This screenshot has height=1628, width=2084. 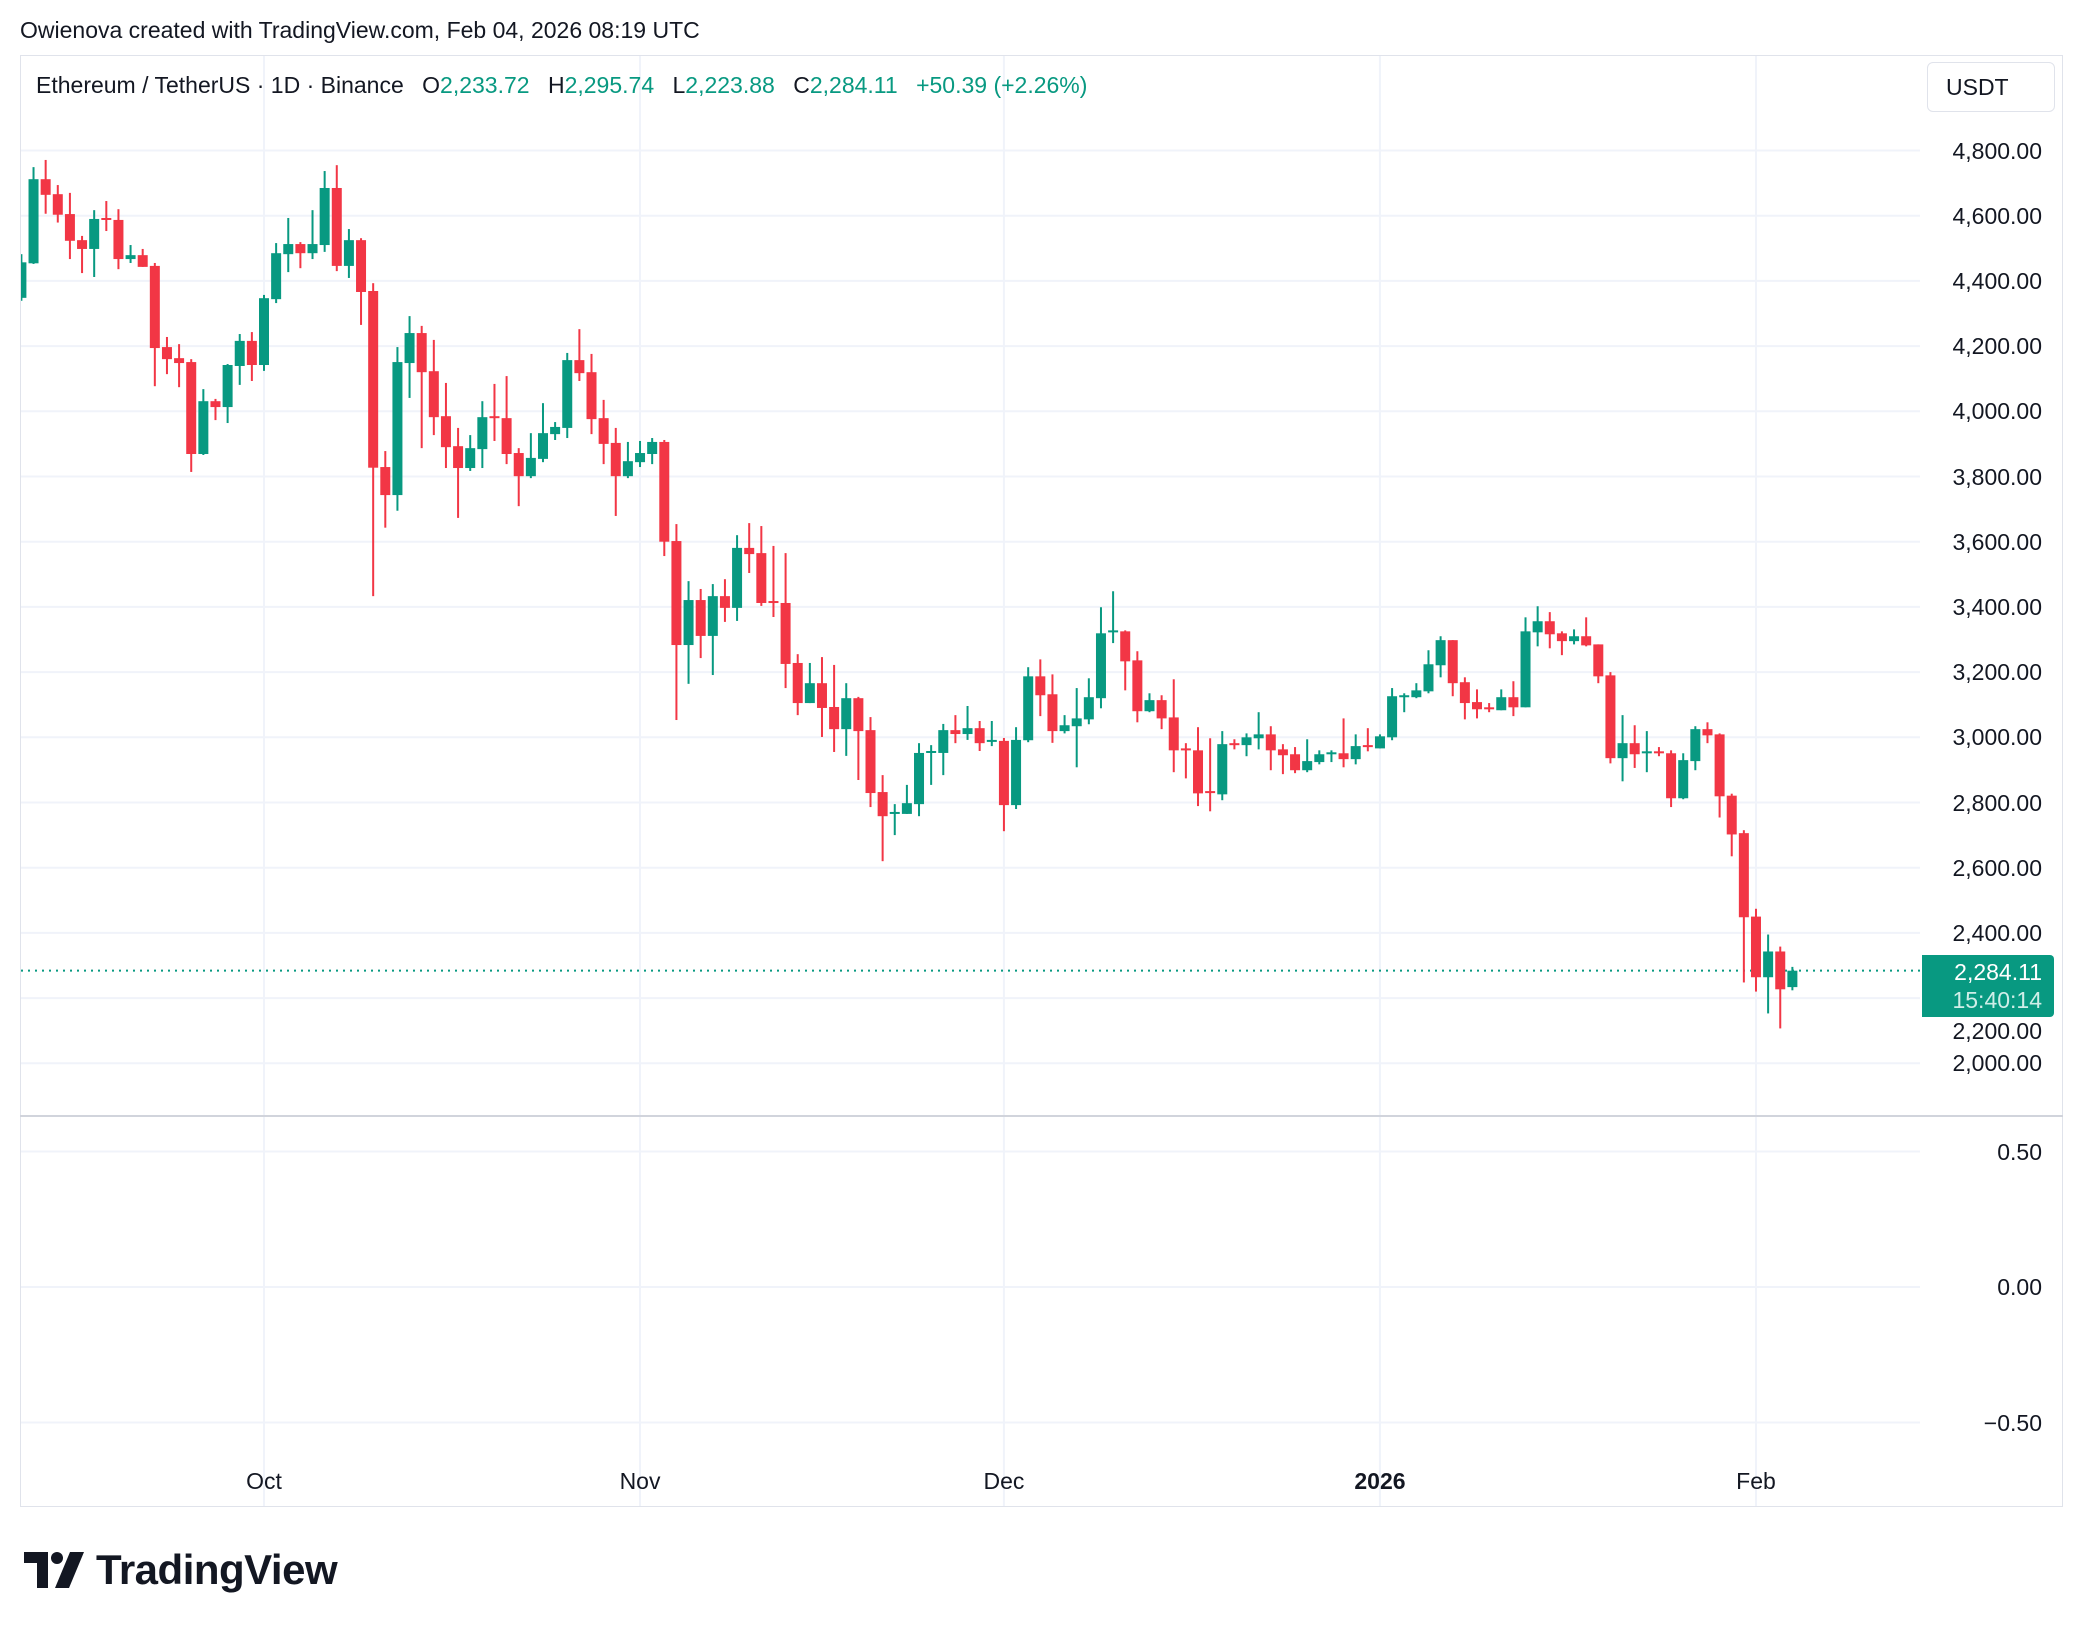 What do you see at coordinates (1991, 87) in the screenshot?
I see `currency-button: USDT` at bounding box center [1991, 87].